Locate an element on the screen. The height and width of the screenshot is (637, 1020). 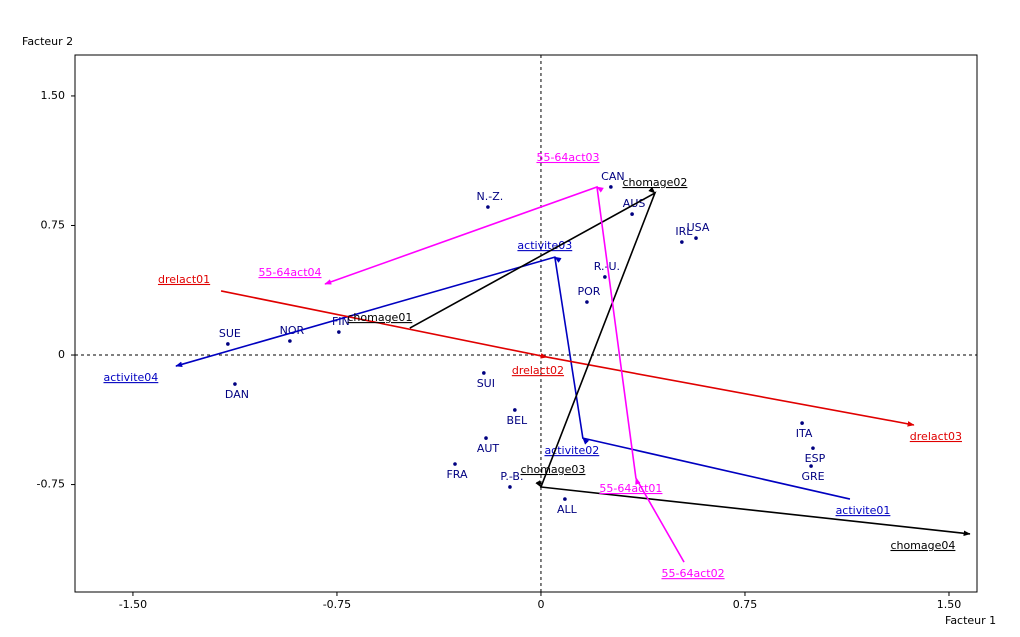
country-label: GRE is located at coordinates (813, 476).